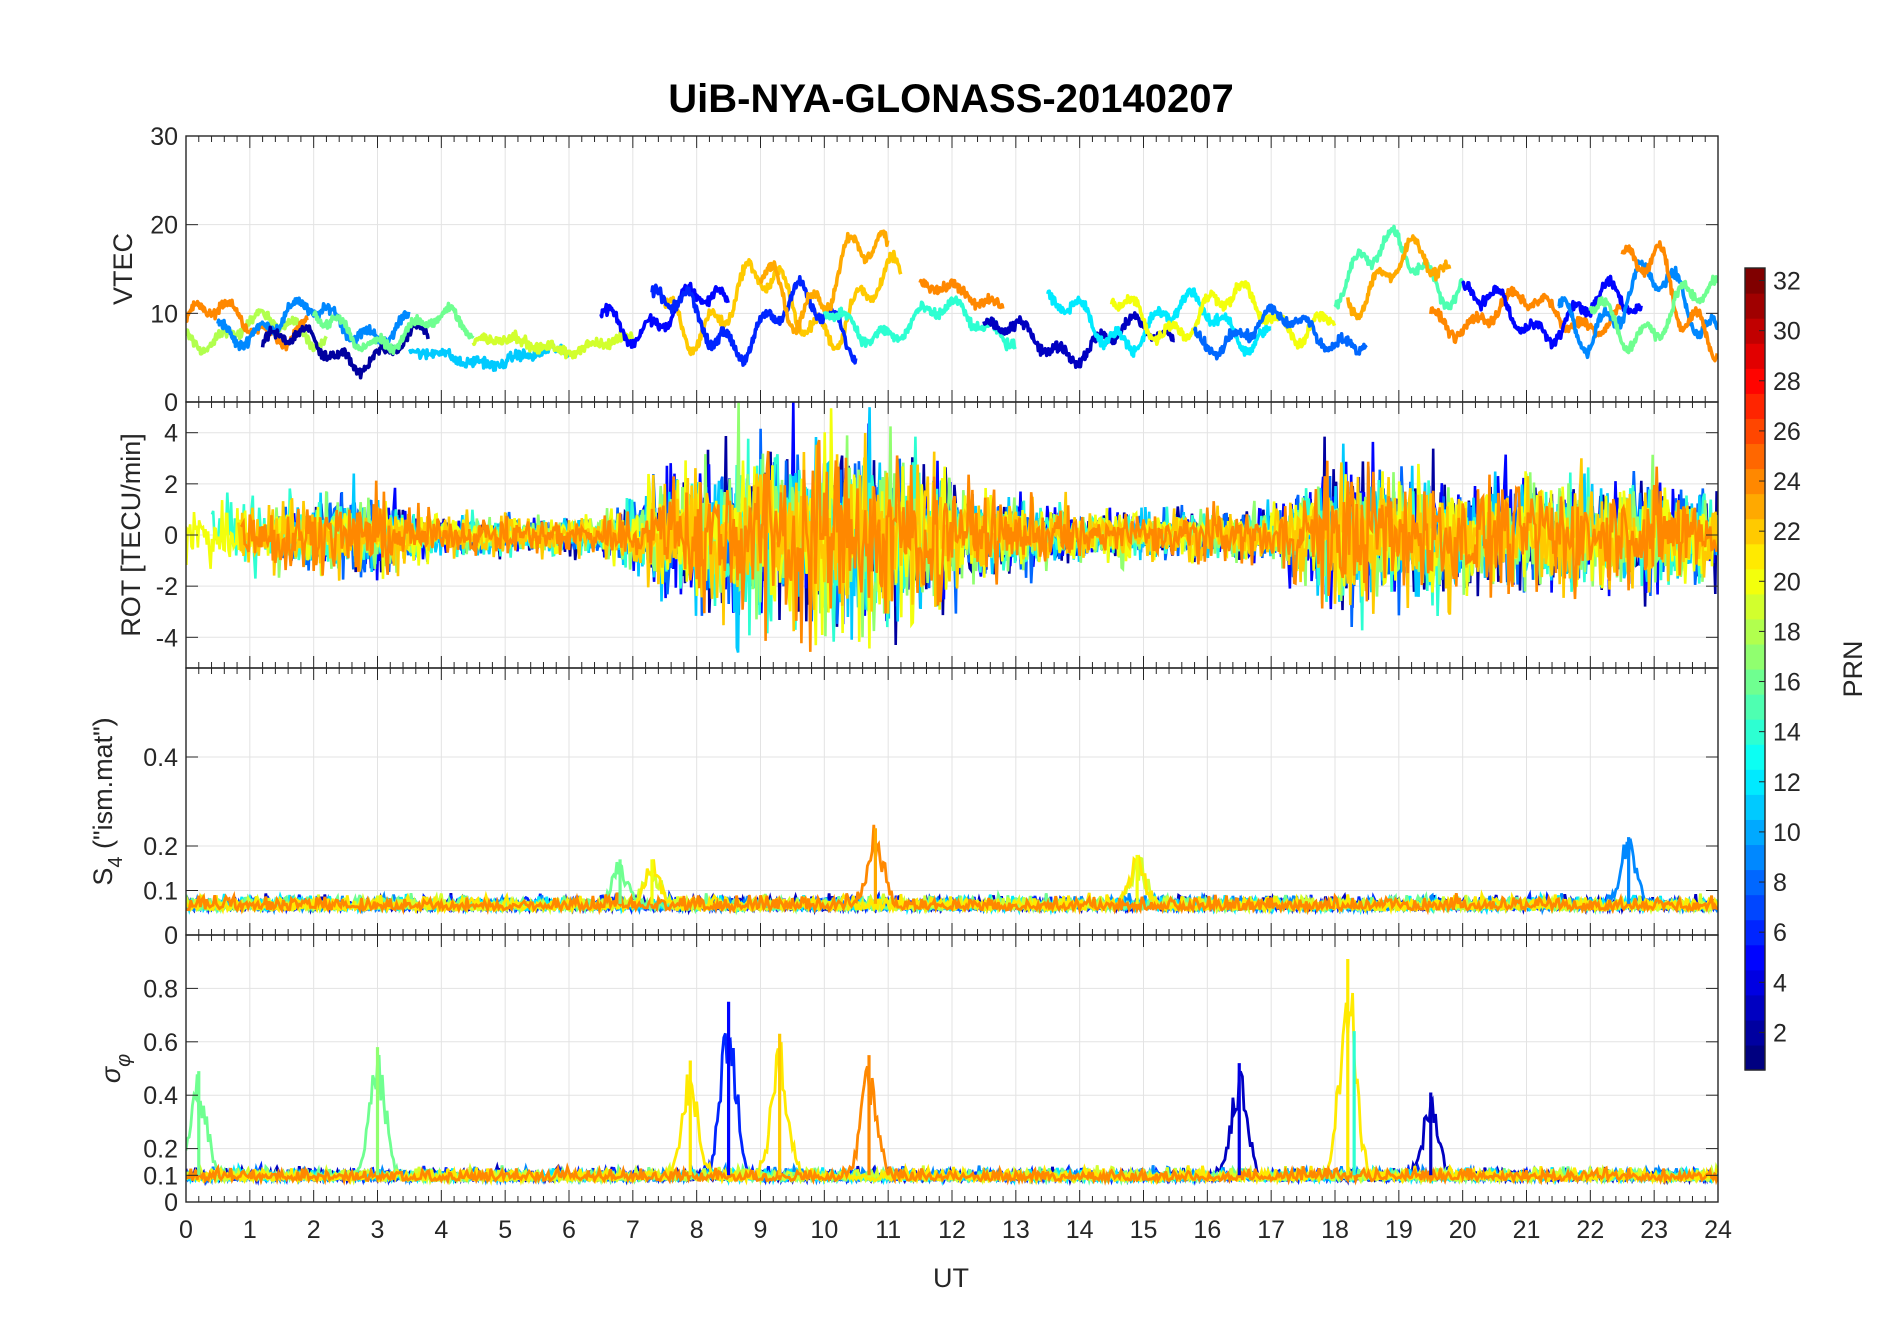 Image resolution: width=1902 pixels, height=1330 pixels. I want to click on colorbar-tick-label: 10, so click(1787, 833).